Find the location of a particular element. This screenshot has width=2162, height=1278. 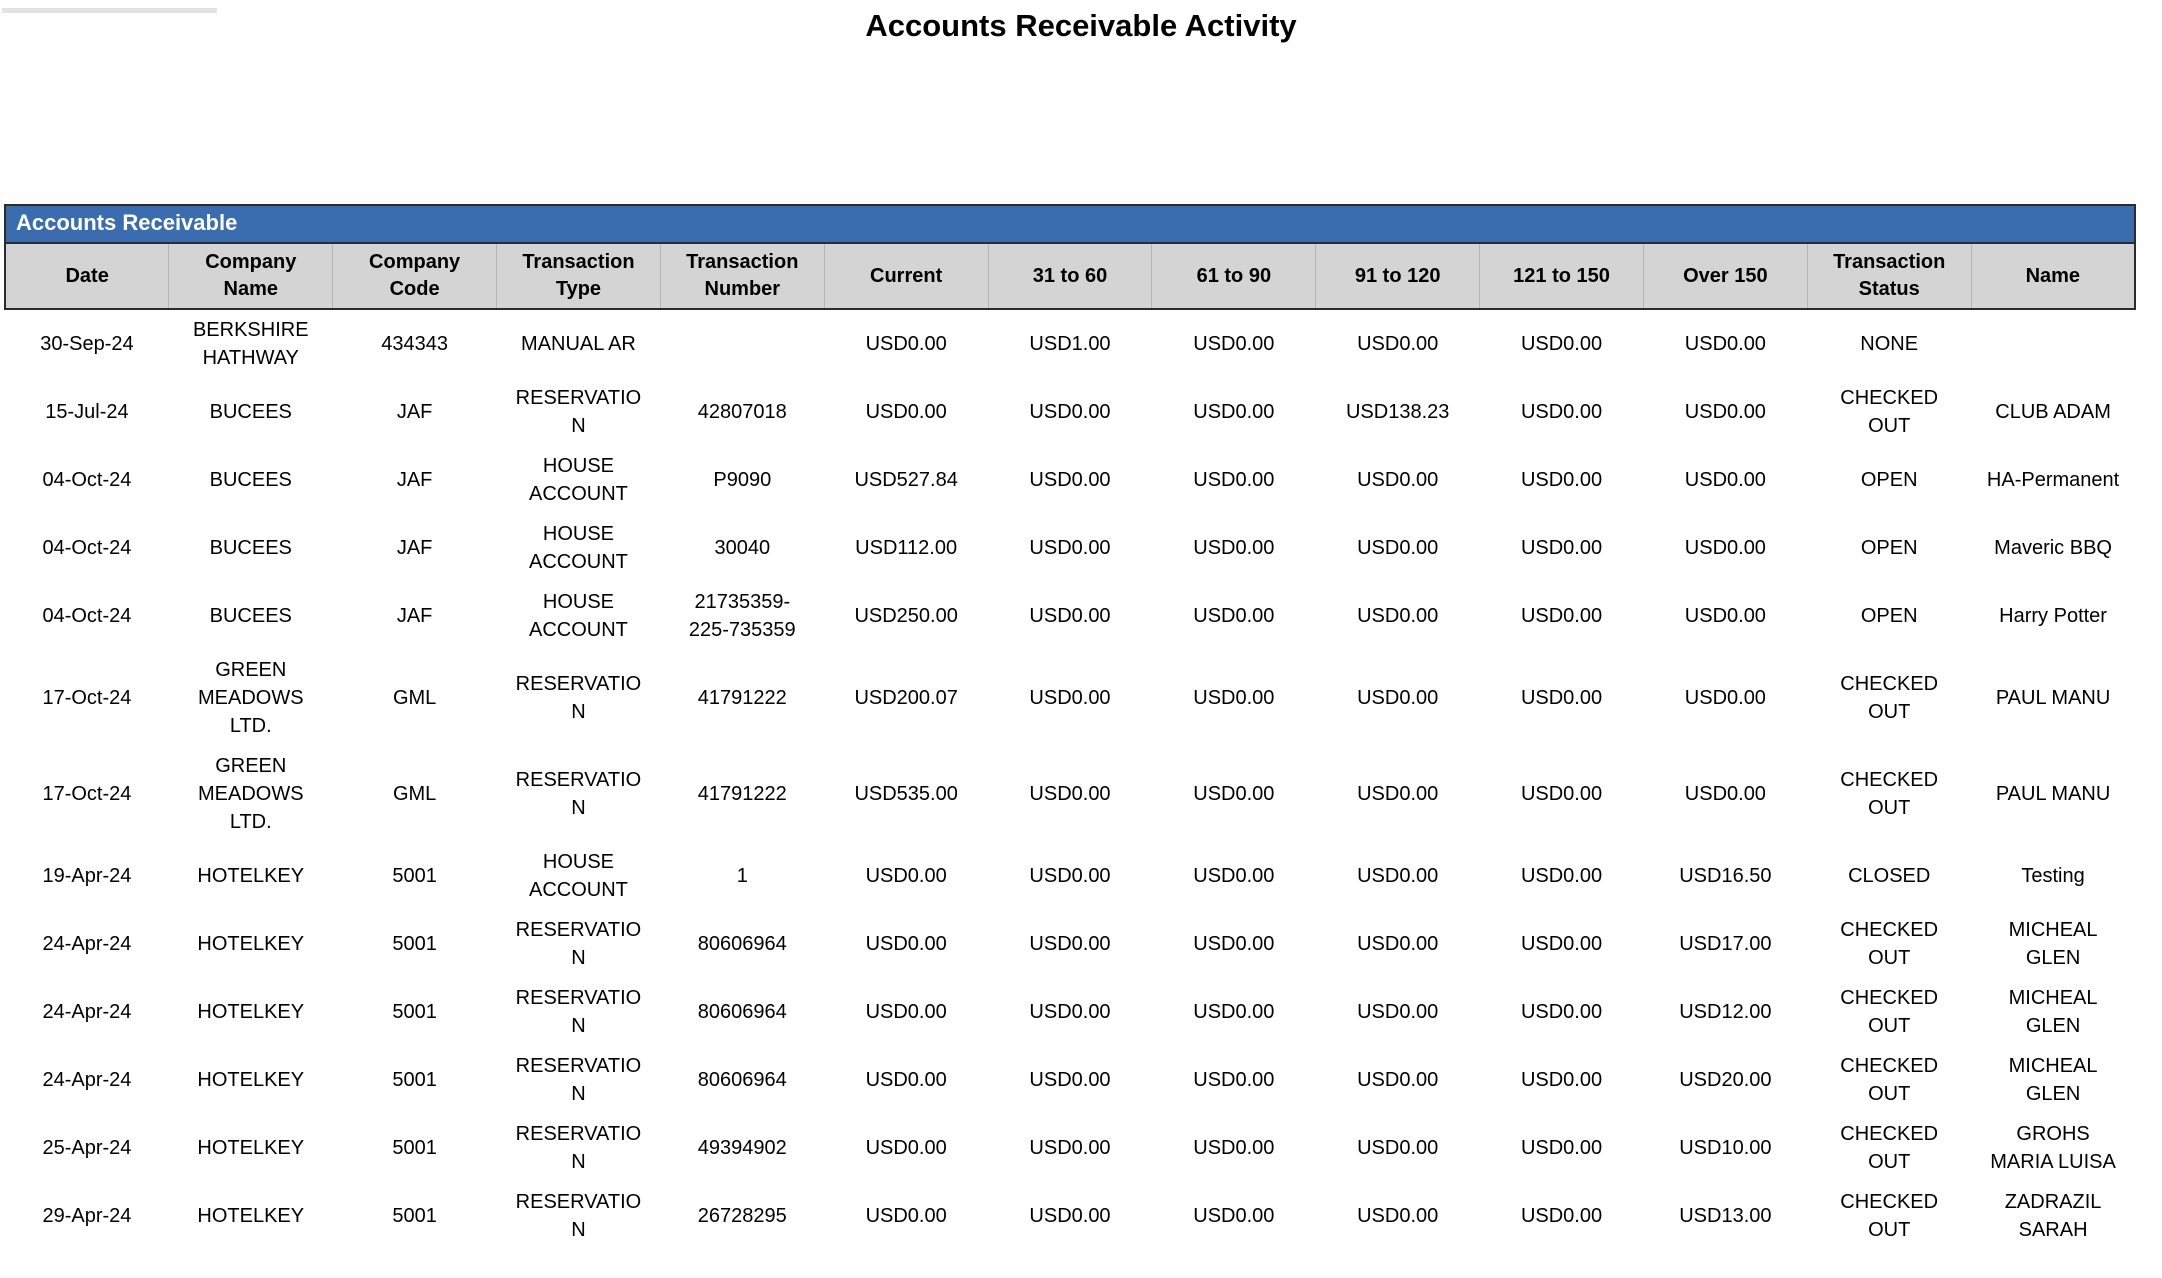

column-header-31-to-60: 31 to 60 is located at coordinates (1069, 276).